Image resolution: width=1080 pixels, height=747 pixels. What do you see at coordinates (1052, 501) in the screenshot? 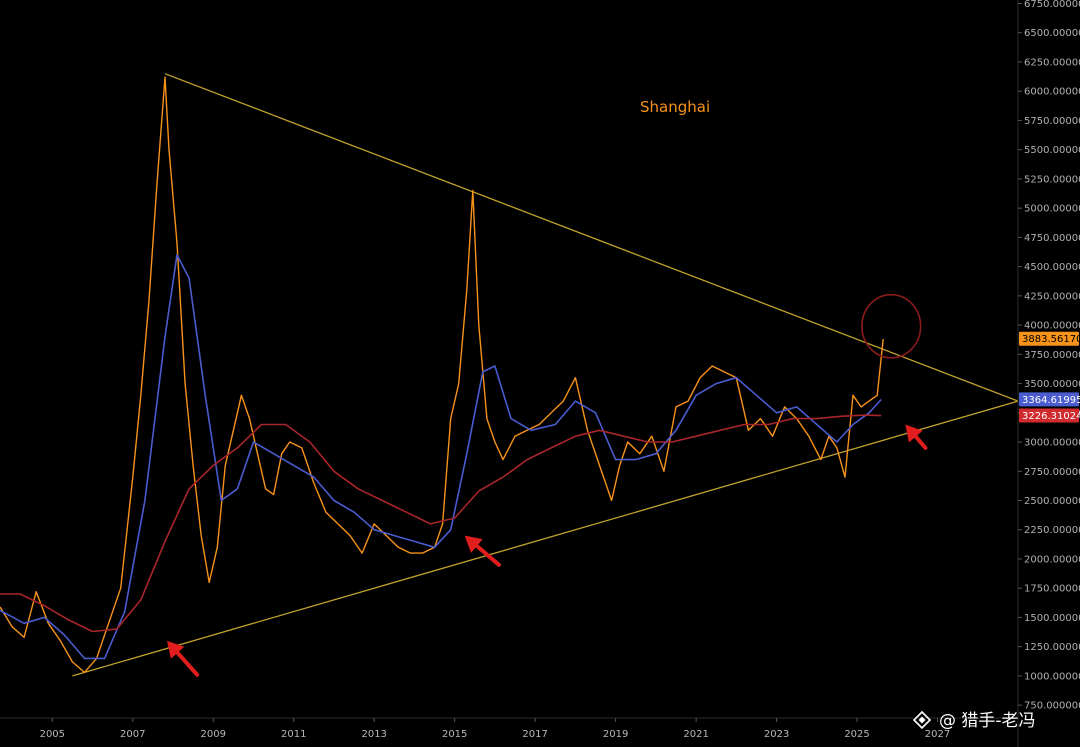
I see `price-tick-label: 2500.000000` at bounding box center [1052, 501].